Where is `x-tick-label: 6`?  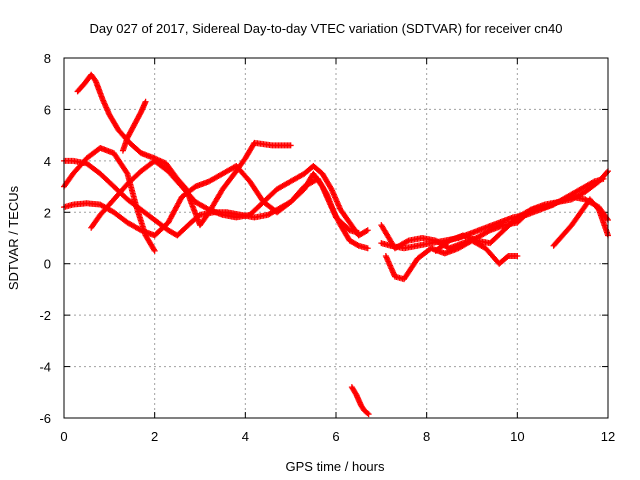
x-tick-label: 6 is located at coordinates (335, 436).